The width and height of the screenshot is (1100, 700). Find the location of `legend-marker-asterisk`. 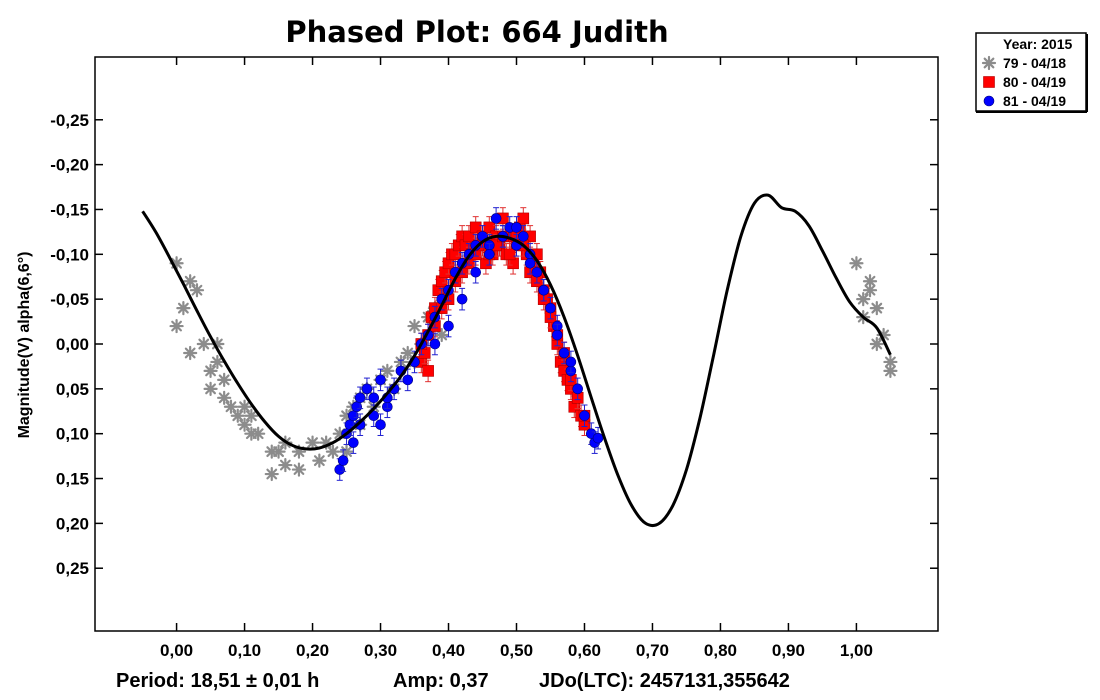

legend-marker-asterisk is located at coordinates (989, 63).